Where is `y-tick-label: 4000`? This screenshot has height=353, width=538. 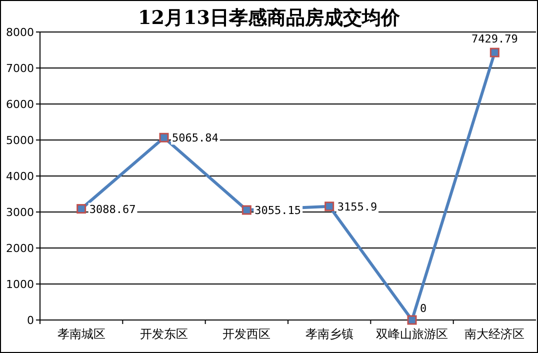
y-tick-label: 4000 is located at coordinates (20, 176).